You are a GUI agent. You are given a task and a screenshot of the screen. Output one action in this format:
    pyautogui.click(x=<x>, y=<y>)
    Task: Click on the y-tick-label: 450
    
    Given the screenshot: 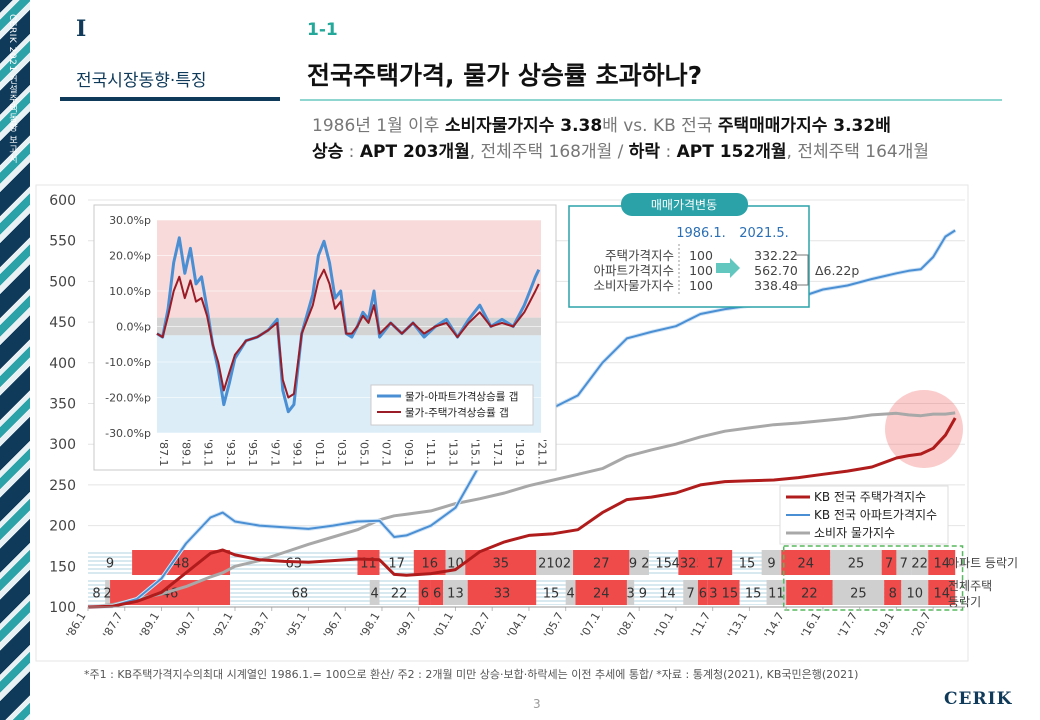 What is the action you would take?
    pyautogui.click(x=62, y=323)
    